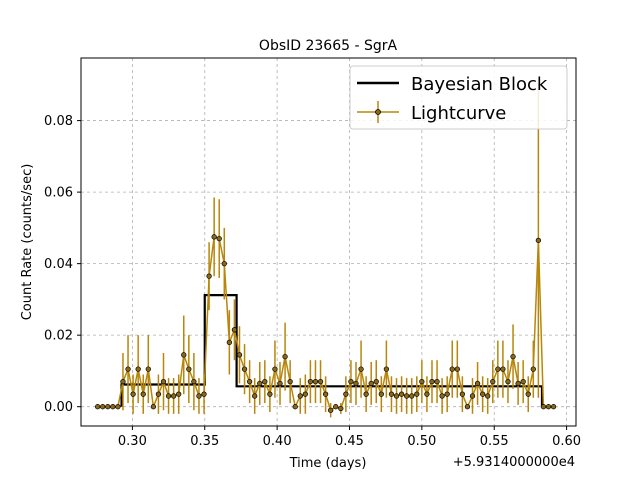 The width and height of the screenshot is (640, 480). Describe the element at coordinates (479, 84) in the screenshot. I see `legend-bayesian-block-label: Bayesian Block` at that location.